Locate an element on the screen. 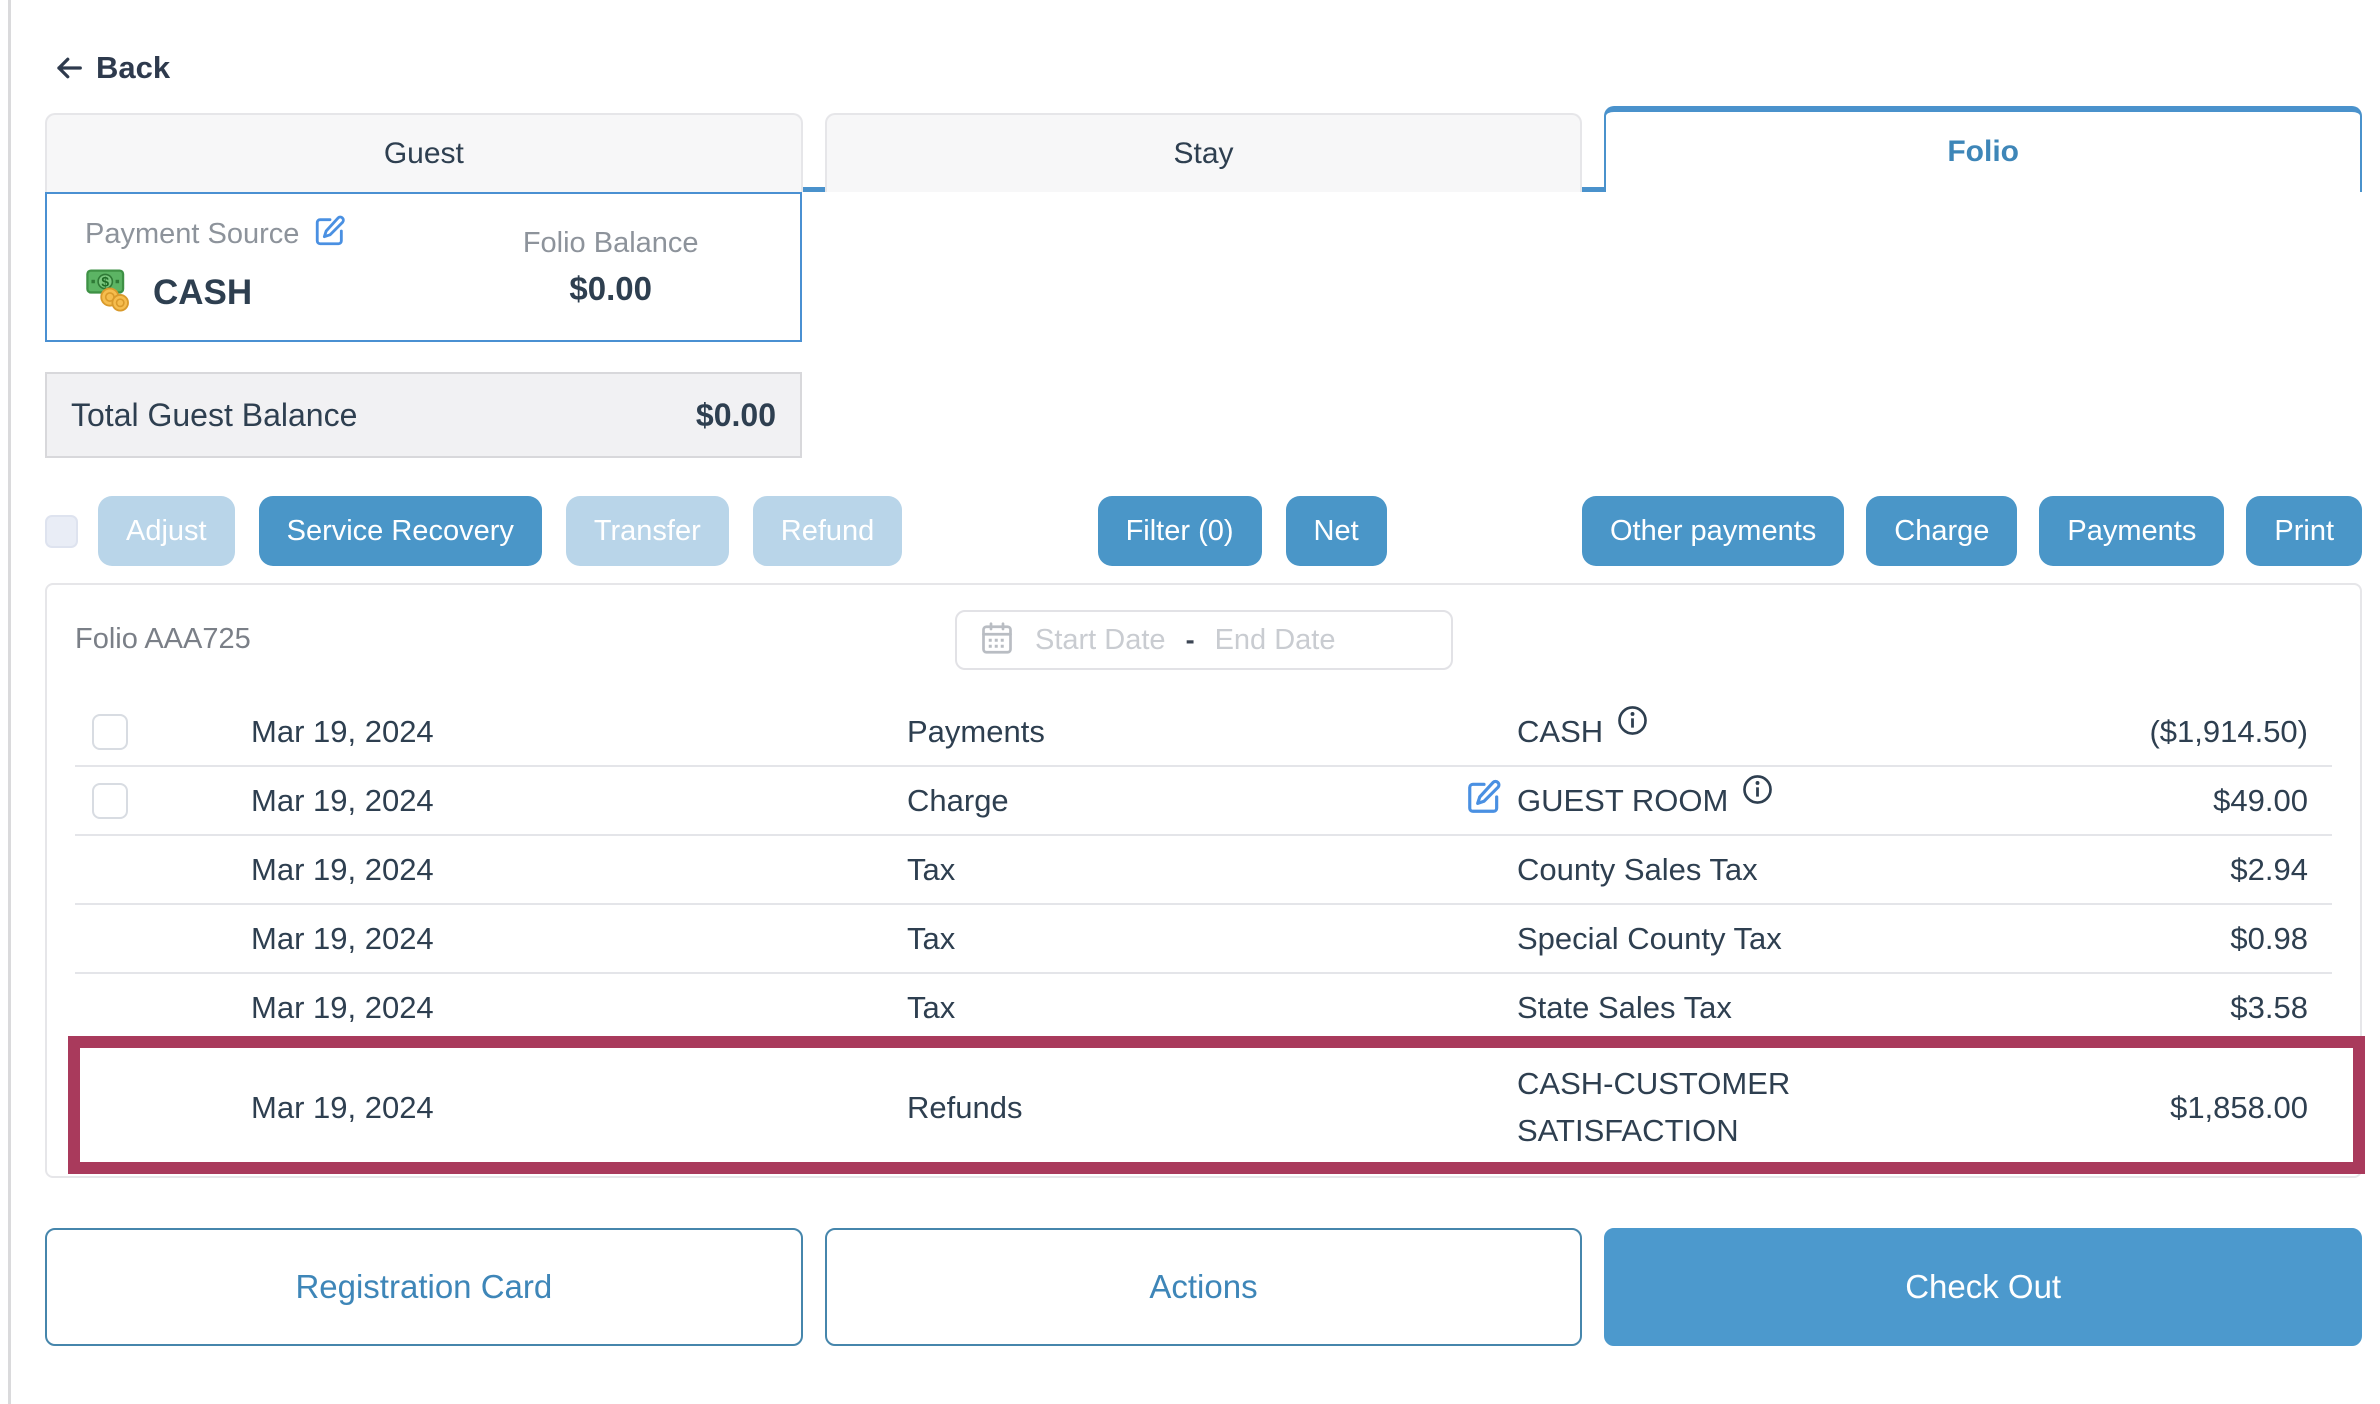 This screenshot has height=1404, width=2380. button-print: Print is located at coordinates (2304, 531).